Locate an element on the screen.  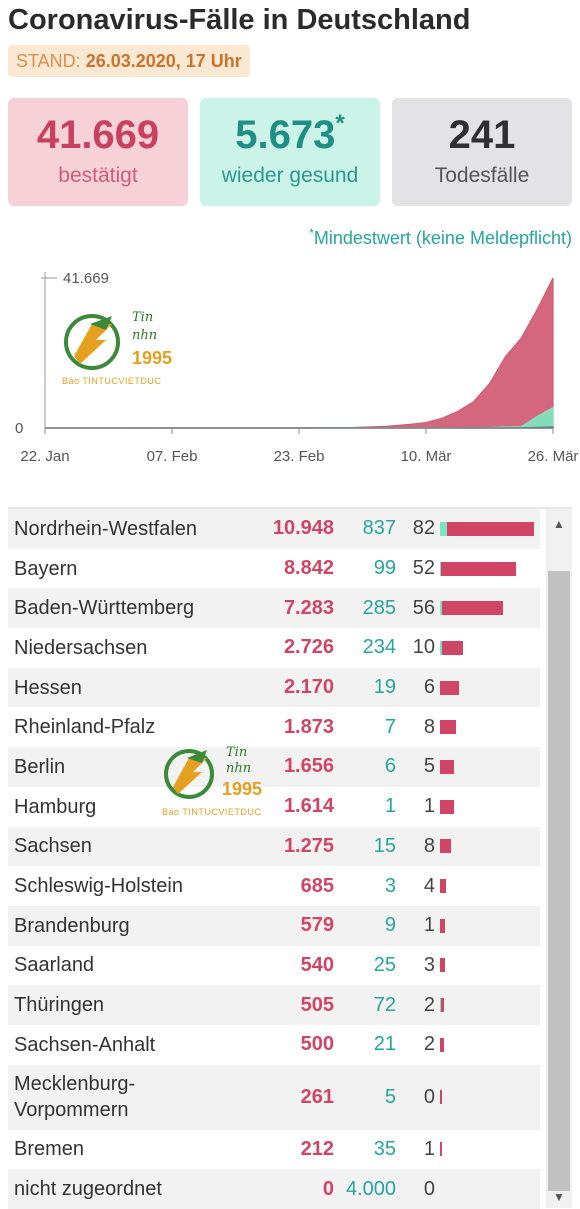
state-cases: 8.842 is located at coordinates (308, 568).